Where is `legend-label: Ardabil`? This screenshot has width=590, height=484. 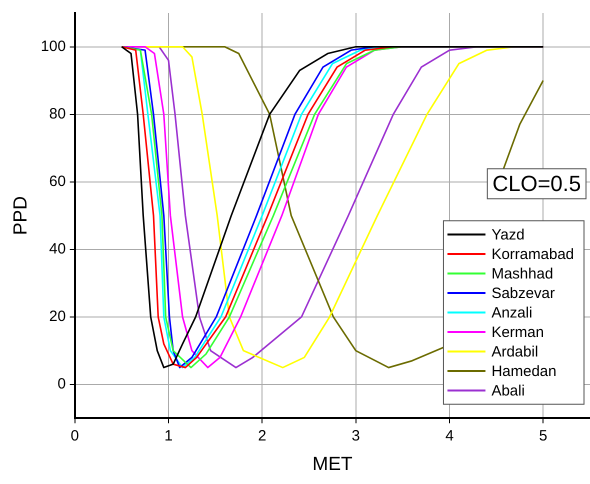 legend-label: Ardabil is located at coordinates (514, 352).